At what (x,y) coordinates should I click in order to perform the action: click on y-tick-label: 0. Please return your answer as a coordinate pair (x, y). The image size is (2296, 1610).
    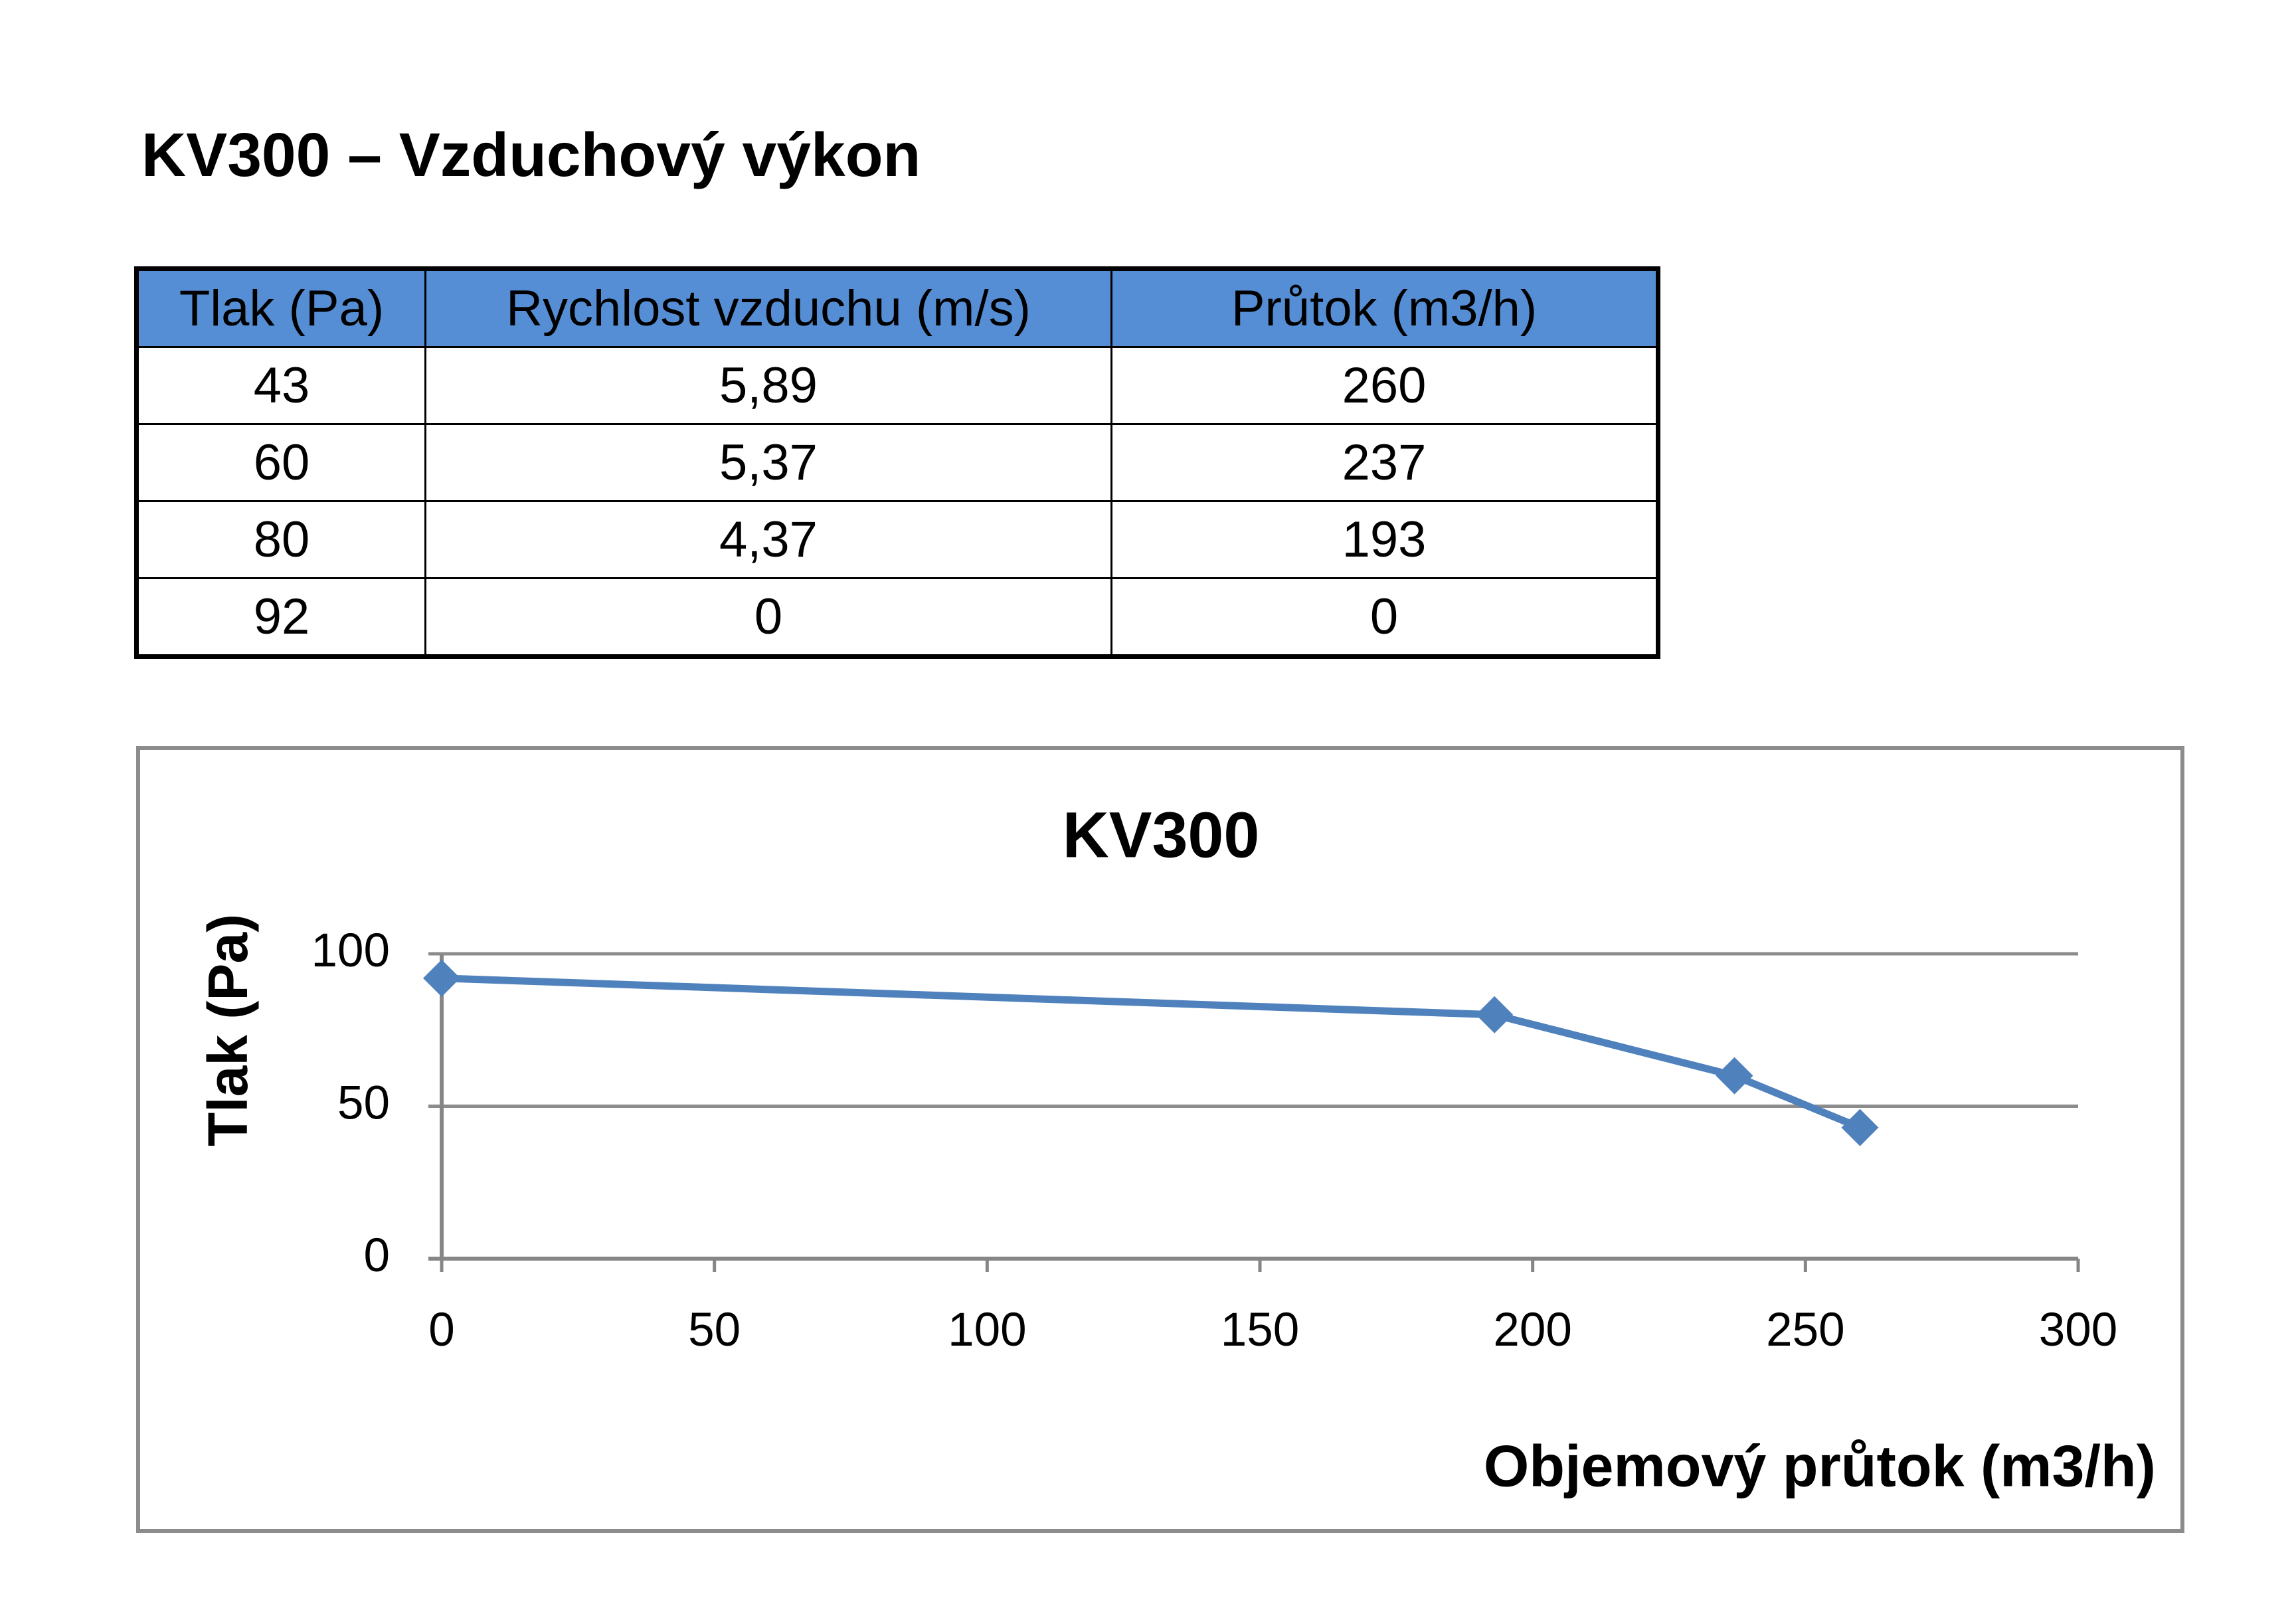
    Looking at the image, I should click on (377, 1255).